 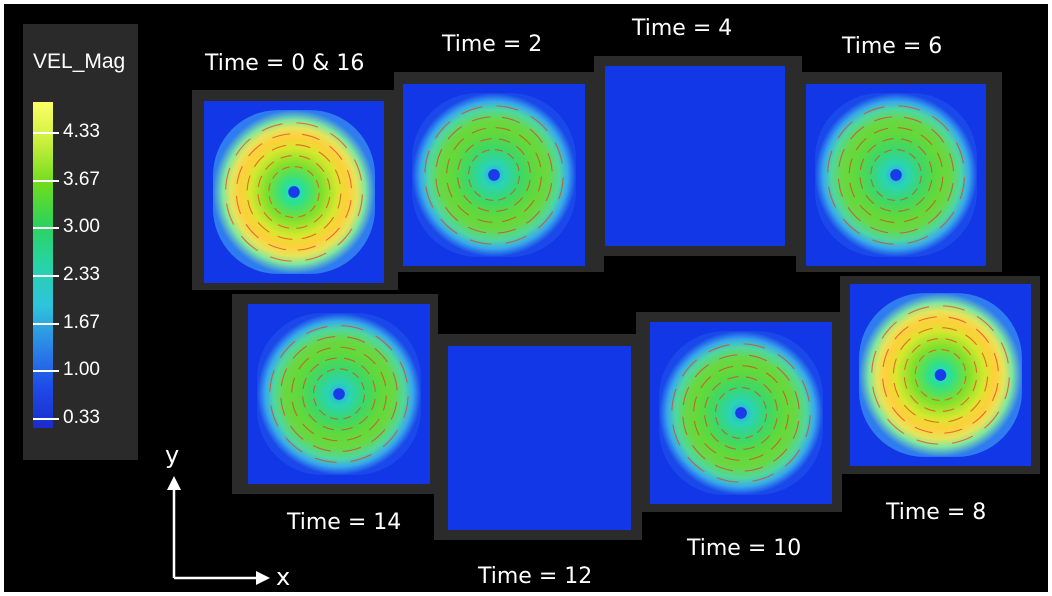 What do you see at coordinates (535, 576) in the screenshot?
I see `caption-time-12: Time = 12` at bounding box center [535, 576].